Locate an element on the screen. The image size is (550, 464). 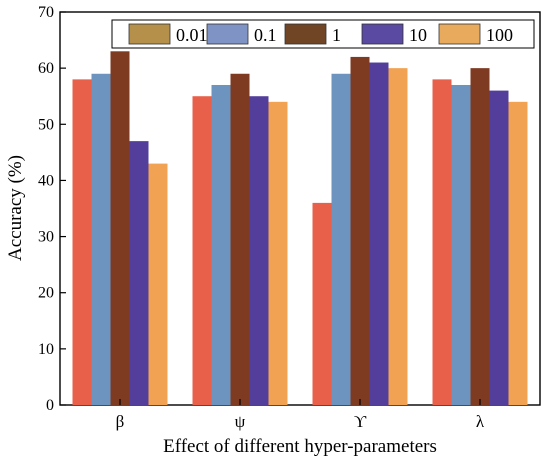
y-axis-label: Accuracy (%) is located at coordinates (15, 208).